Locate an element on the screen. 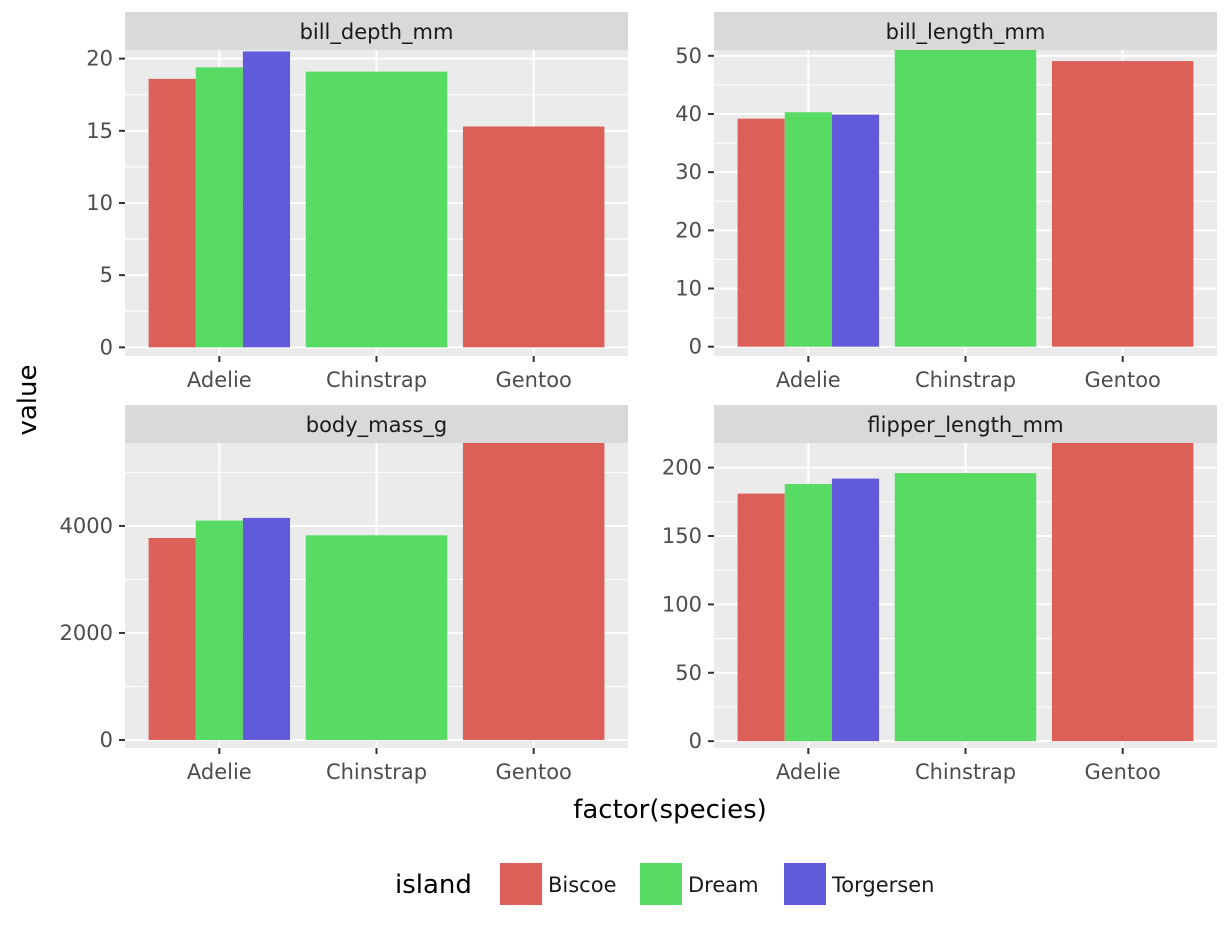 The width and height of the screenshot is (1228, 925). y-tick-label: 150 is located at coordinates (682, 536).